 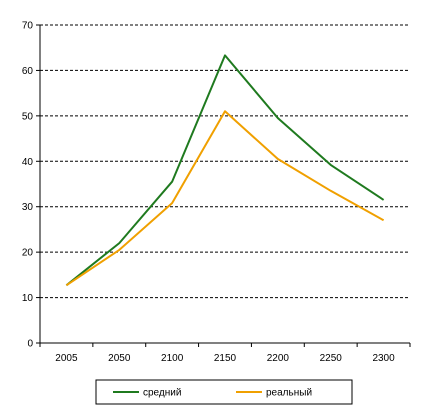 I want to click on x-tick-label: 2050, so click(x=119, y=358).